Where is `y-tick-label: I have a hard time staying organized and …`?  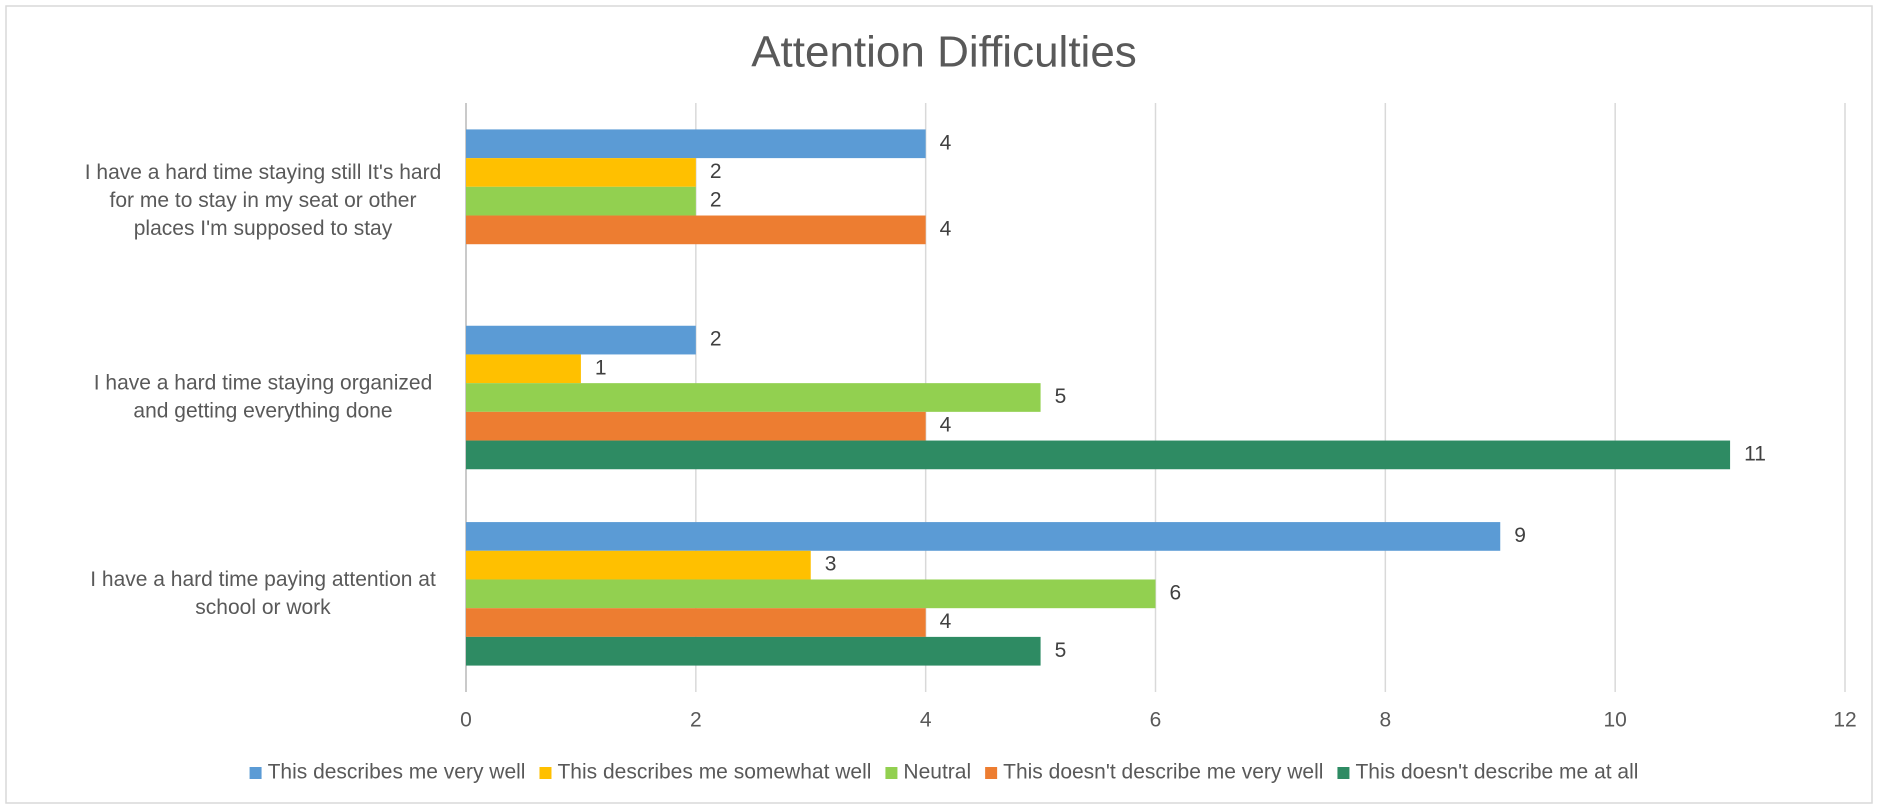 y-tick-label: I have a hard time staying organized and … is located at coordinates (263, 396).